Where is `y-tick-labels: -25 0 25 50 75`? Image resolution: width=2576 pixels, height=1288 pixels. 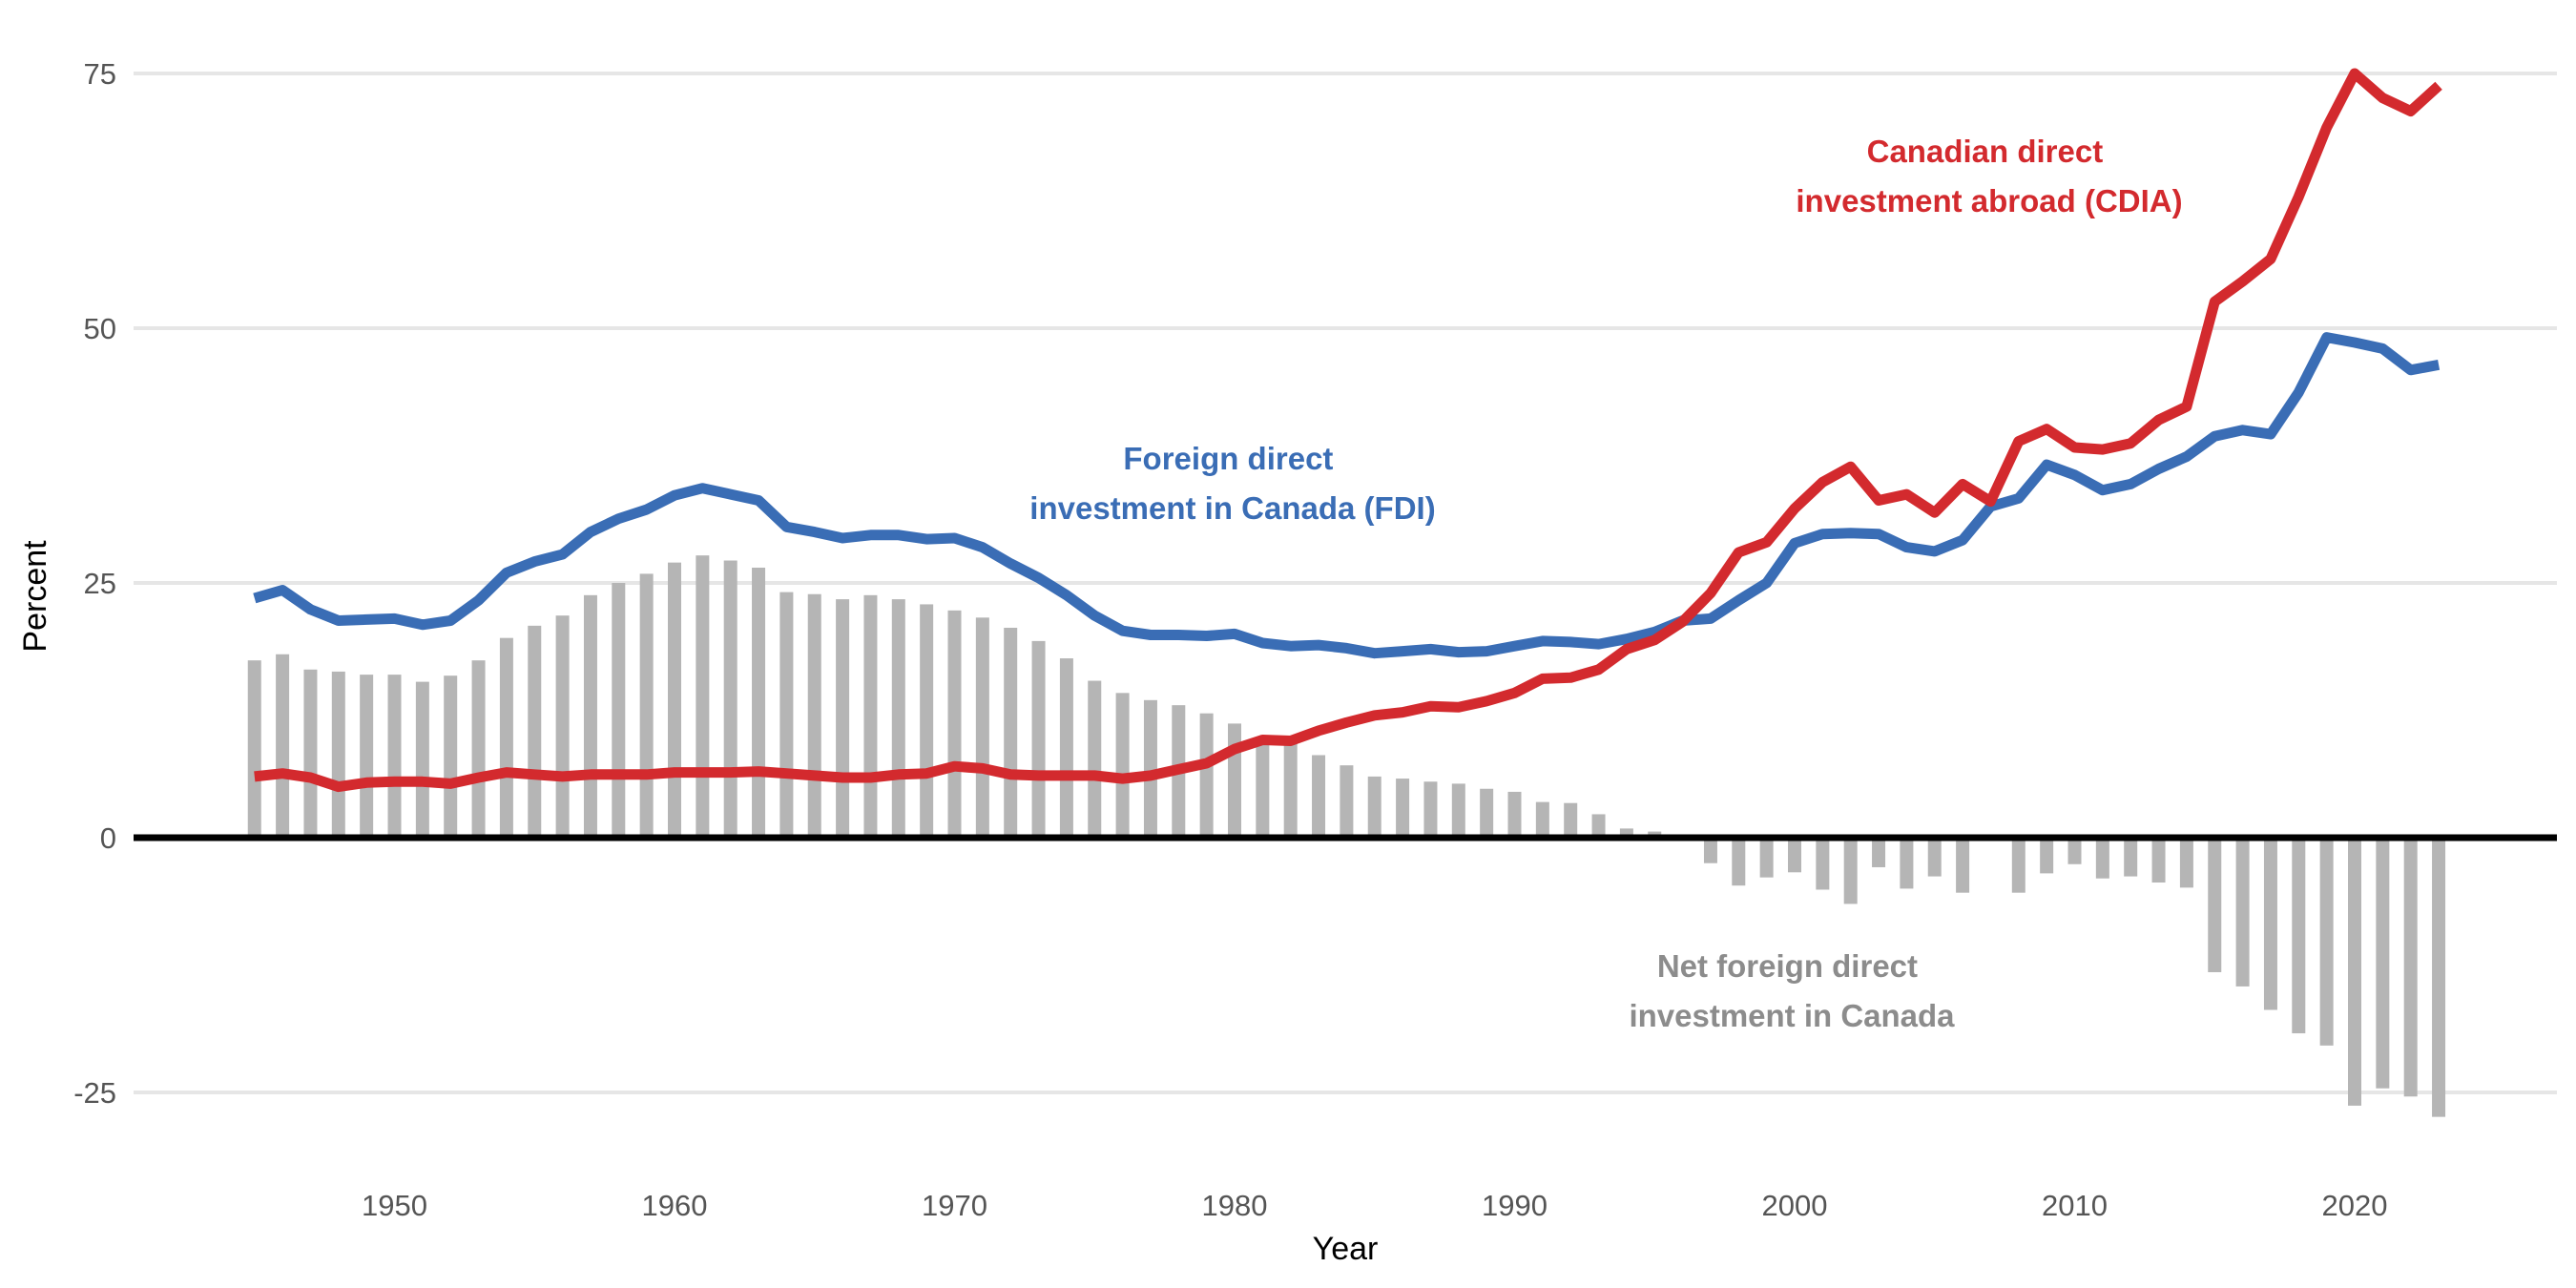
y-tick-labels: -25 0 25 50 75 is located at coordinates (94, 583).